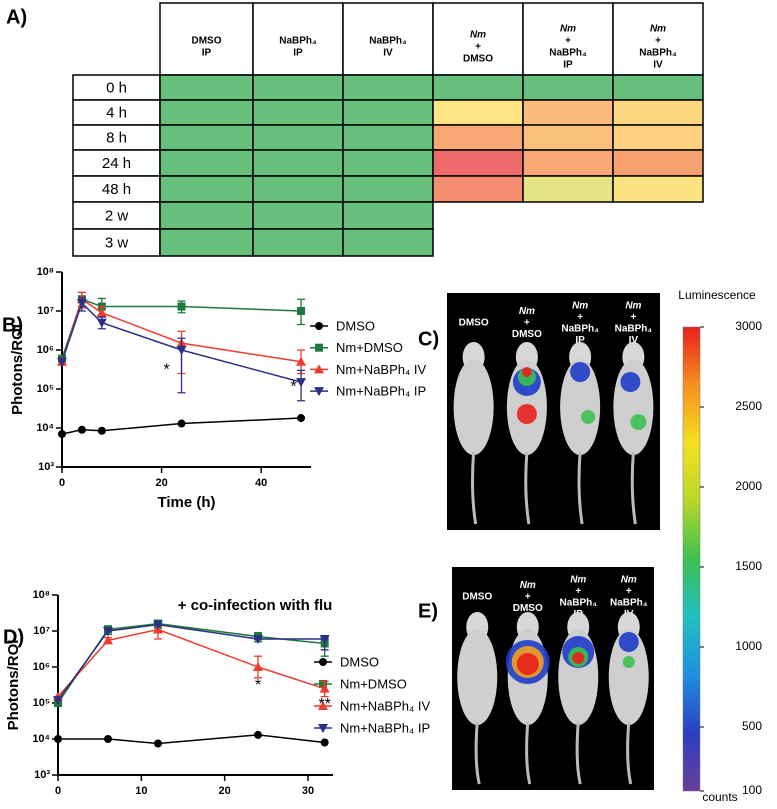 The height and width of the screenshot is (809, 777). I want to click on colorbar-tick-label: 2500, so click(748, 406).